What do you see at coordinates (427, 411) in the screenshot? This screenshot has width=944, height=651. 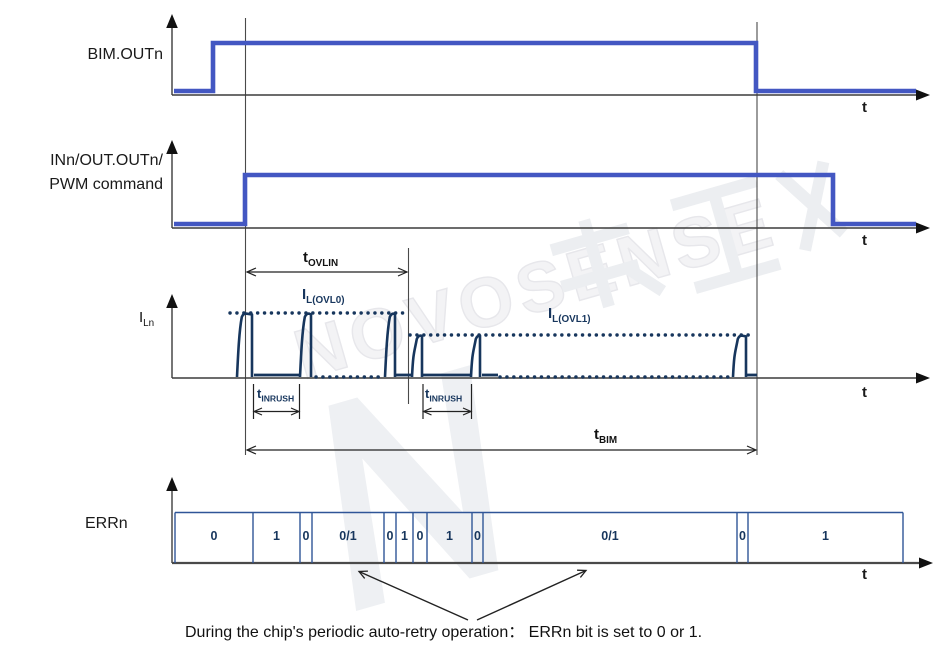 I see `t-inrush2-arrowhead-left` at bounding box center [427, 411].